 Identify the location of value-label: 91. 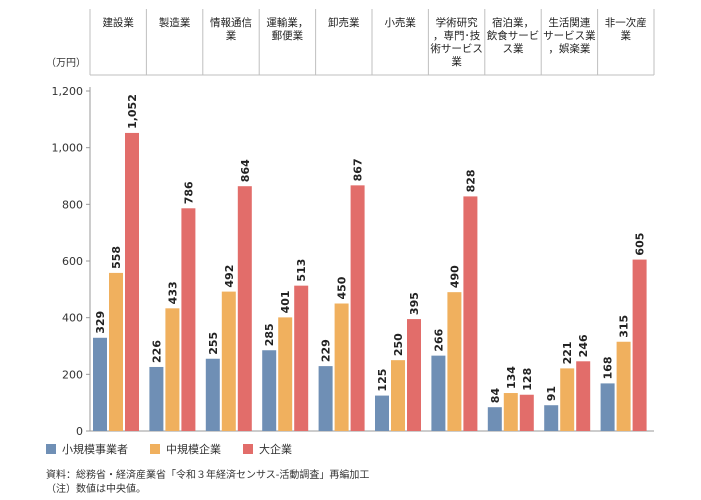
(551, 393).